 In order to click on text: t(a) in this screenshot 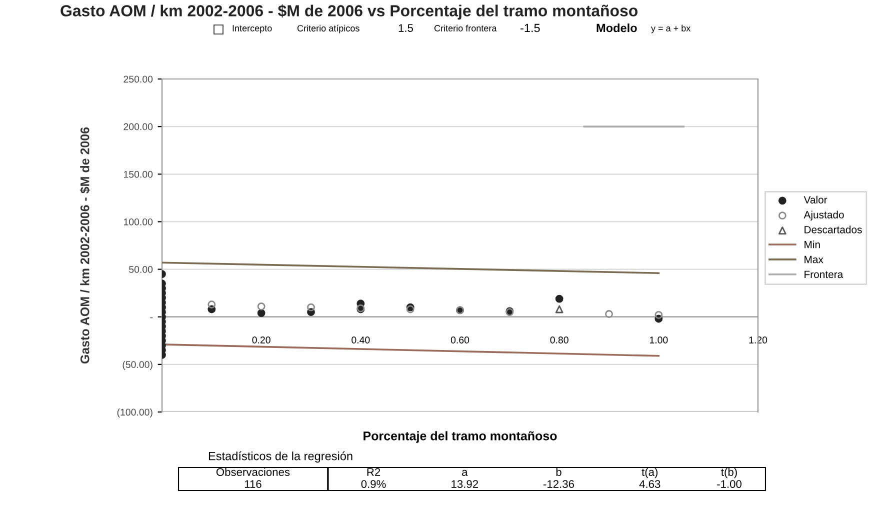, I will do `click(650, 473)`.